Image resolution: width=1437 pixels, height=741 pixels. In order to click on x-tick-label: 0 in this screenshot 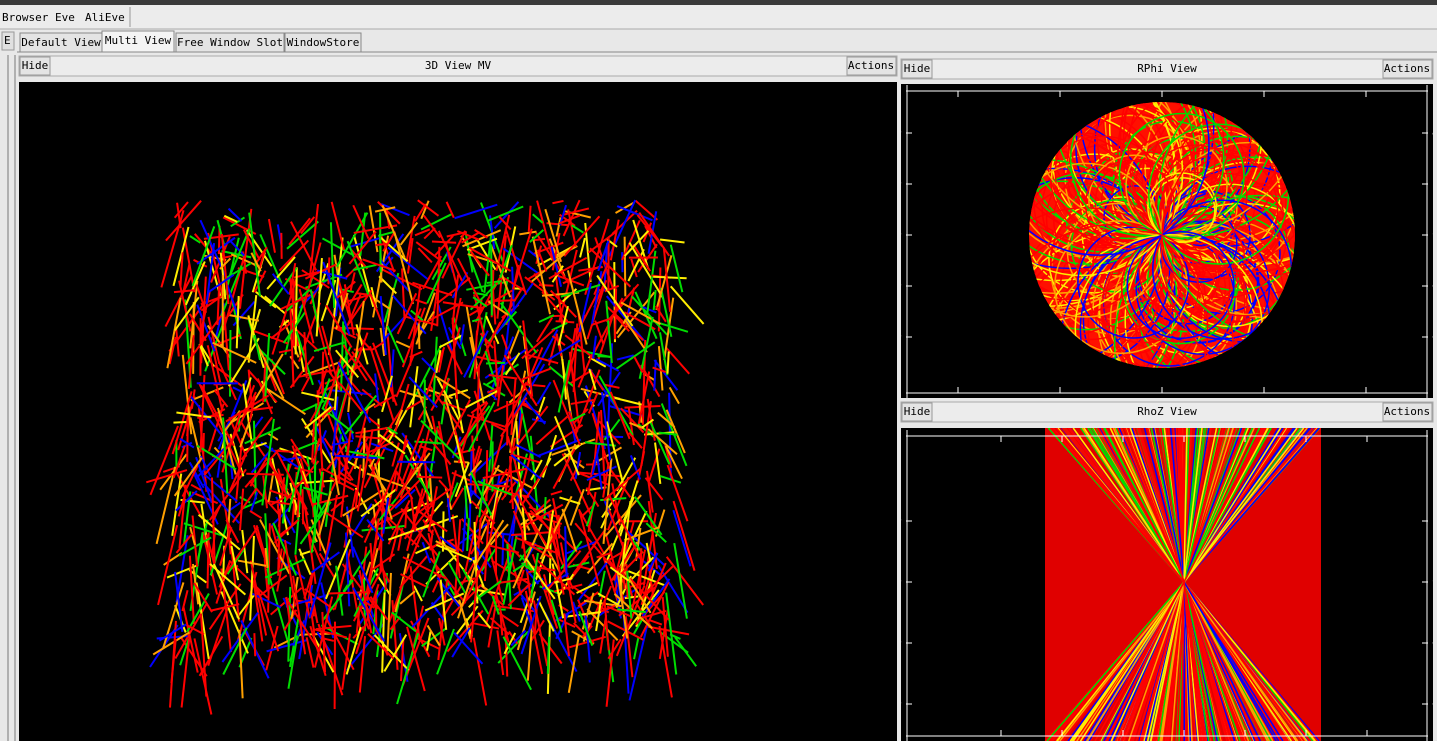, I will do `click(1184, 424)`.